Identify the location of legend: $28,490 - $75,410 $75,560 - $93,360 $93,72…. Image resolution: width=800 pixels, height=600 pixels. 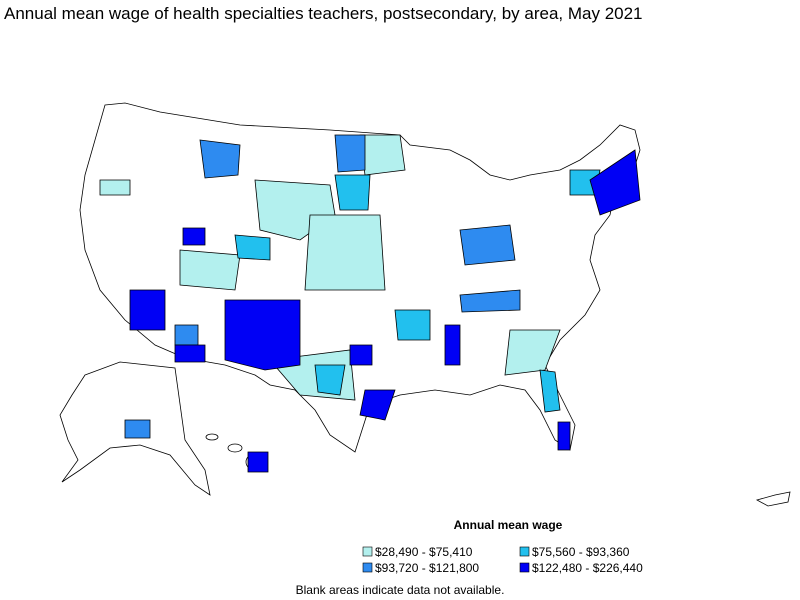
(502, 560).